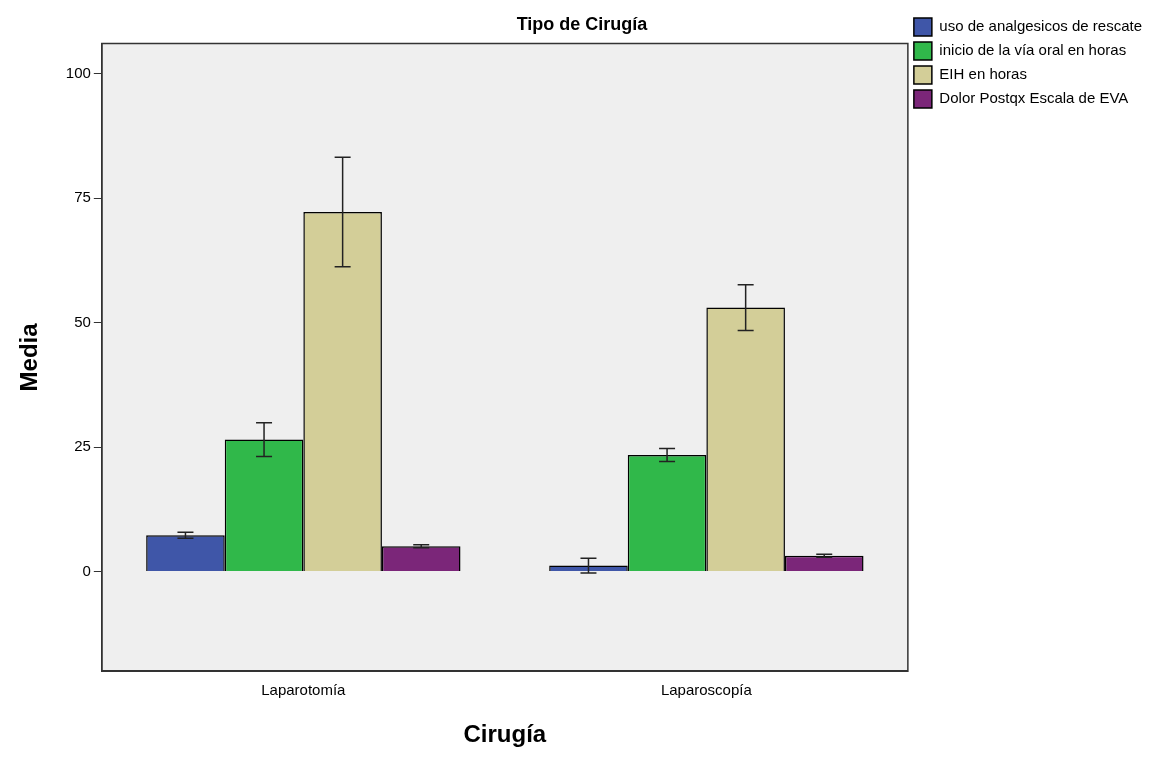 This screenshot has height=771, width=1168. Describe the element at coordinates (706, 690) in the screenshot. I see `x-tick-label: Laparoscopía` at that location.